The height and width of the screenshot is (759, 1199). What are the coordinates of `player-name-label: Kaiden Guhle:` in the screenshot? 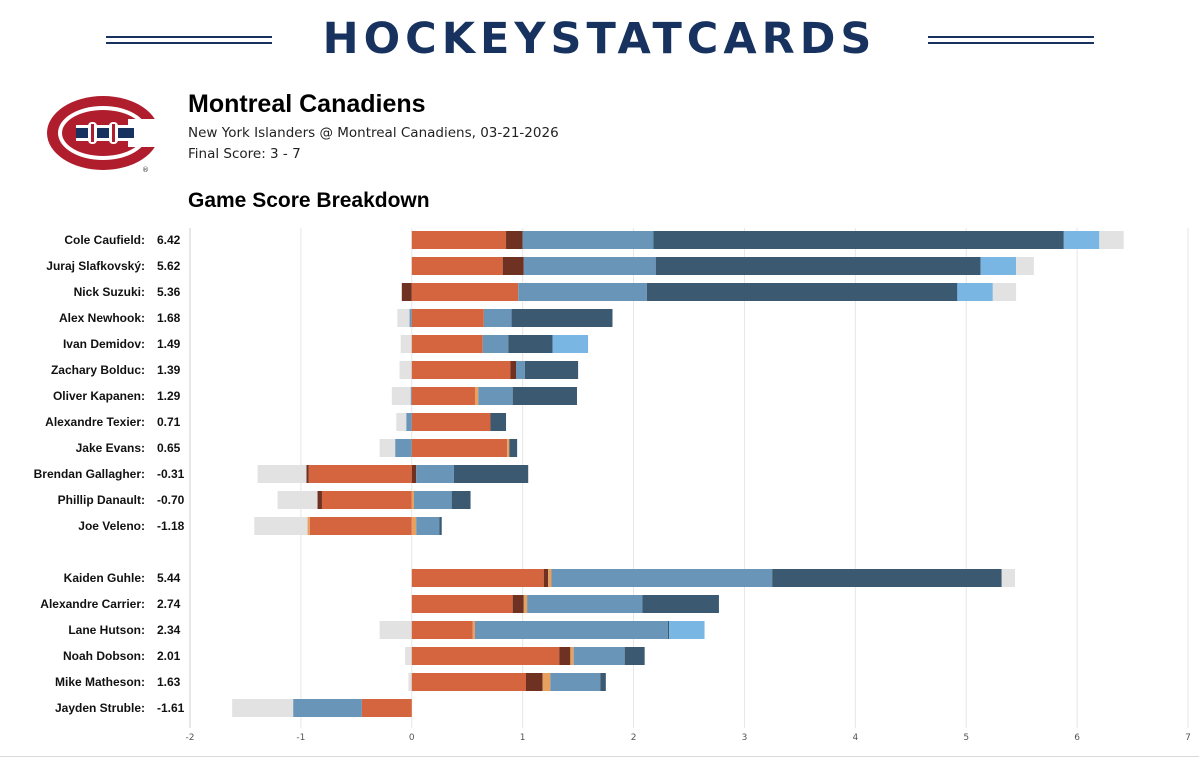 It's located at (104, 578).